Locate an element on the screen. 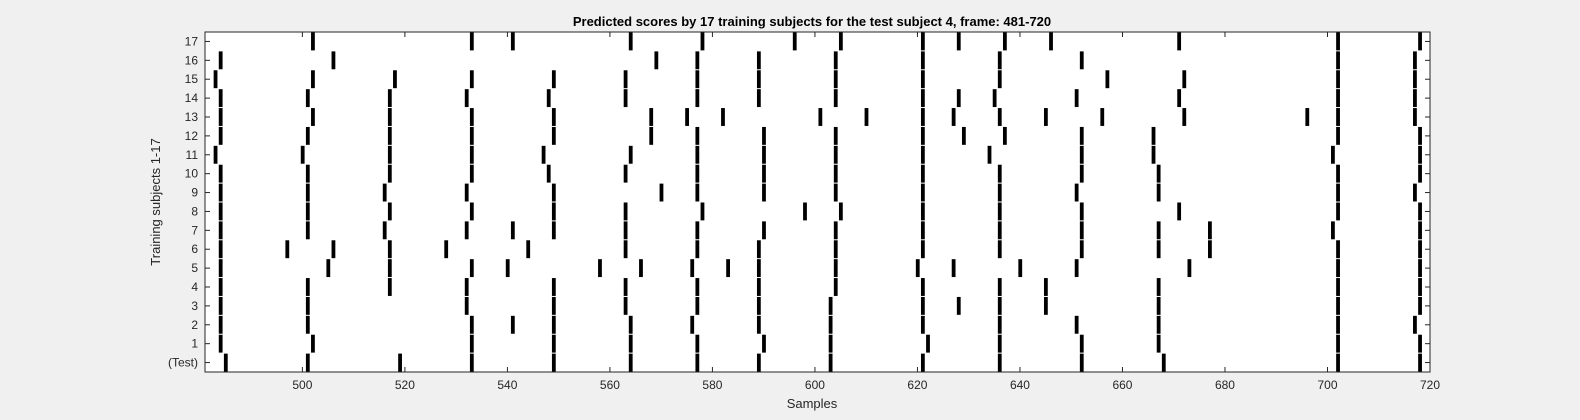 This screenshot has width=1580, height=420. x-tick-label-11: 720 is located at coordinates (1430, 385).